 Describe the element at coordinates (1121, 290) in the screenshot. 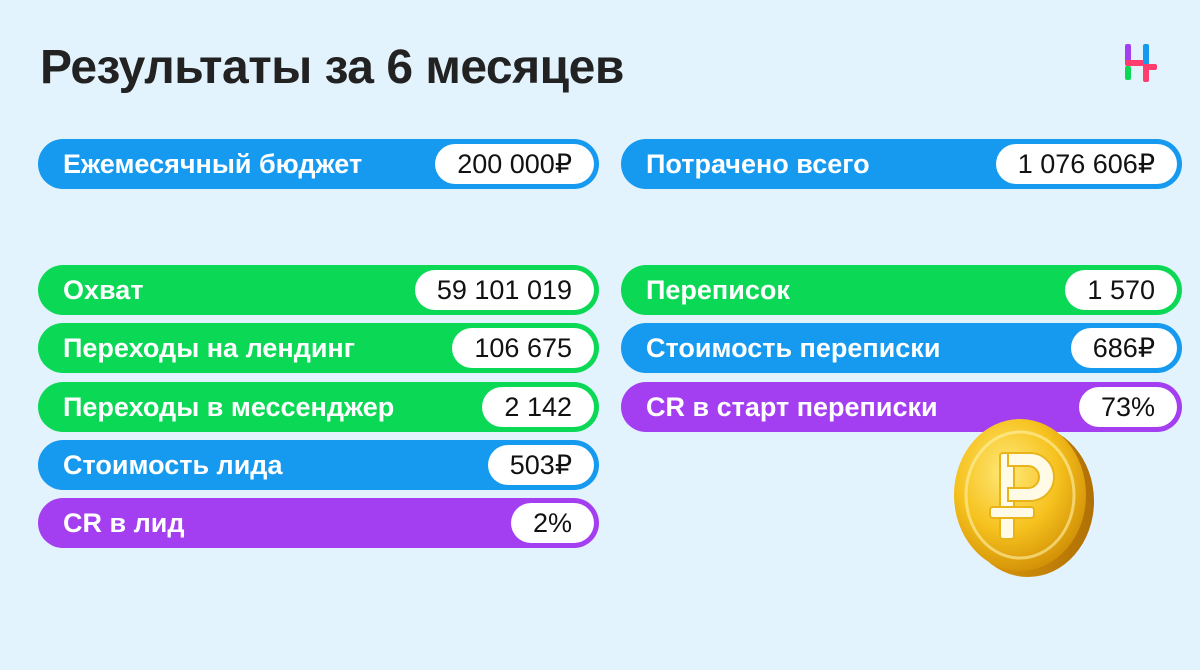

I see `metric-value: 1 570` at that location.